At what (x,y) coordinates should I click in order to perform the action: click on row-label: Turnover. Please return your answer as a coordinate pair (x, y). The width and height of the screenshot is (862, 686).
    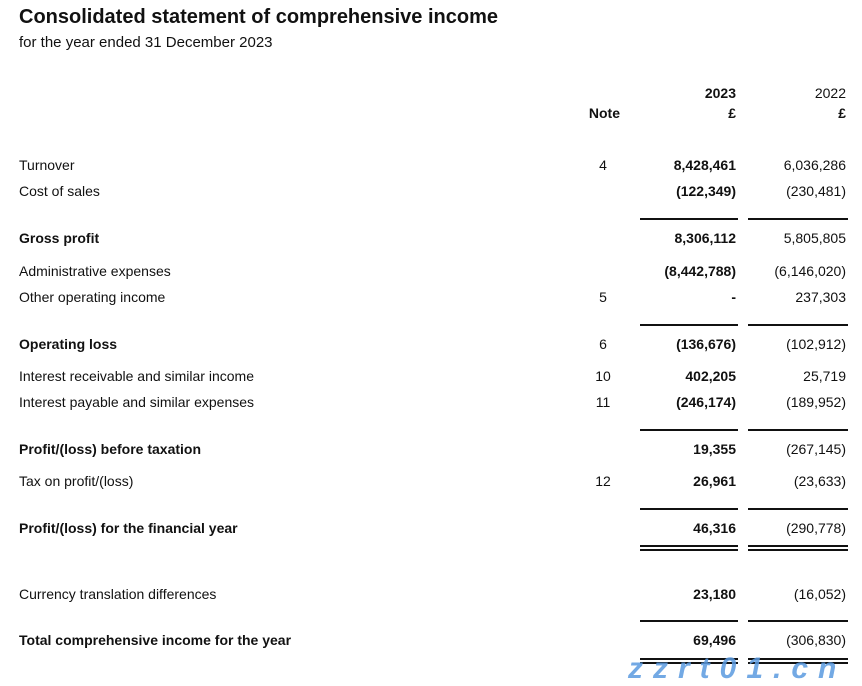
    Looking at the image, I should click on (47, 165).